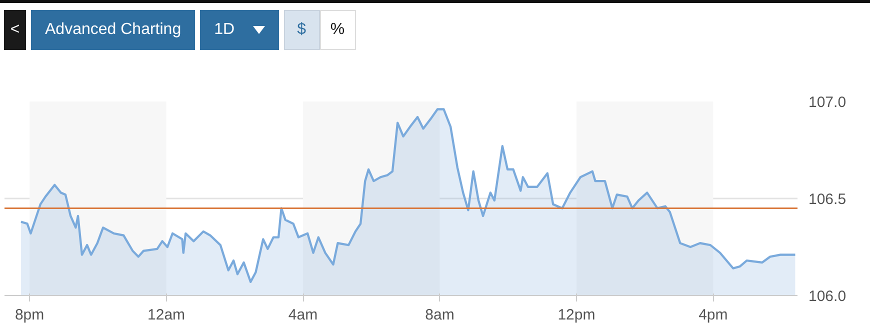 This screenshot has height=335, width=870. I want to click on y-tick-label: 106.5, so click(827, 199).